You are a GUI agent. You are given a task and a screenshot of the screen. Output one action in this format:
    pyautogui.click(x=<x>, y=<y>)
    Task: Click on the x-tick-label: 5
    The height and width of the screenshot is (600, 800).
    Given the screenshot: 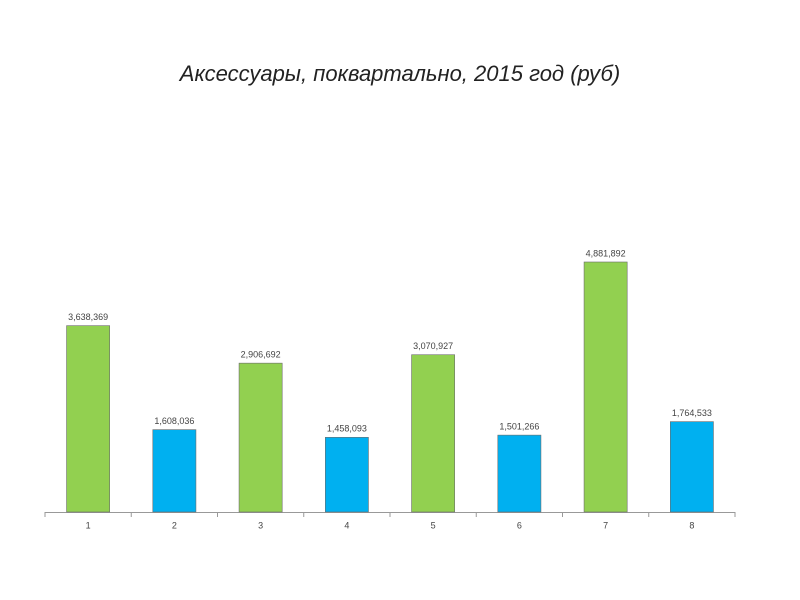 What is the action you would take?
    pyautogui.click(x=433, y=525)
    